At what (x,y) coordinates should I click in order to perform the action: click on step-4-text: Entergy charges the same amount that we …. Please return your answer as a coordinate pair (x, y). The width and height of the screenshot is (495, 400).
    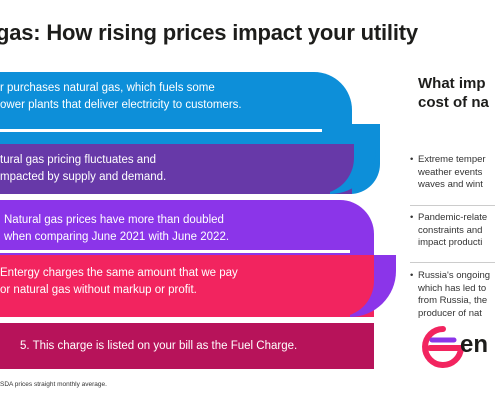
    Looking at the image, I should click on (119, 282).